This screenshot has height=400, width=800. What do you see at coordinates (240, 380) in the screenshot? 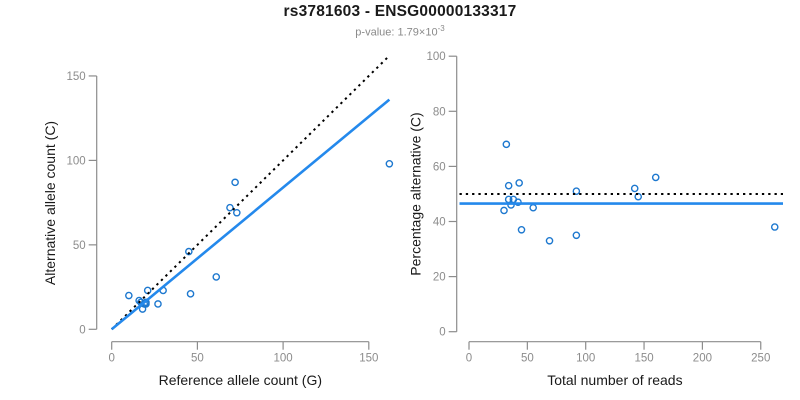
I see `x-axis-title: Reference allele count (G)` at bounding box center [240, 380].